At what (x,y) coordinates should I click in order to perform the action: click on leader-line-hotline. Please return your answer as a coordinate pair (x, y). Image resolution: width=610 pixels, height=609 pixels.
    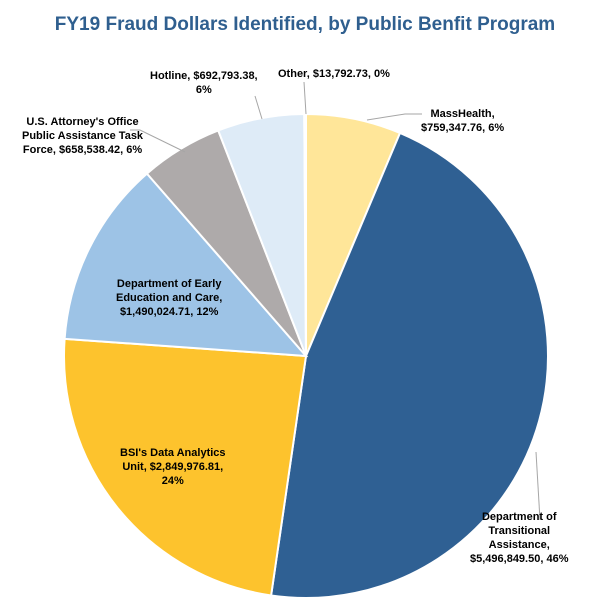
    Looking at the image, I should click on (258, 107).